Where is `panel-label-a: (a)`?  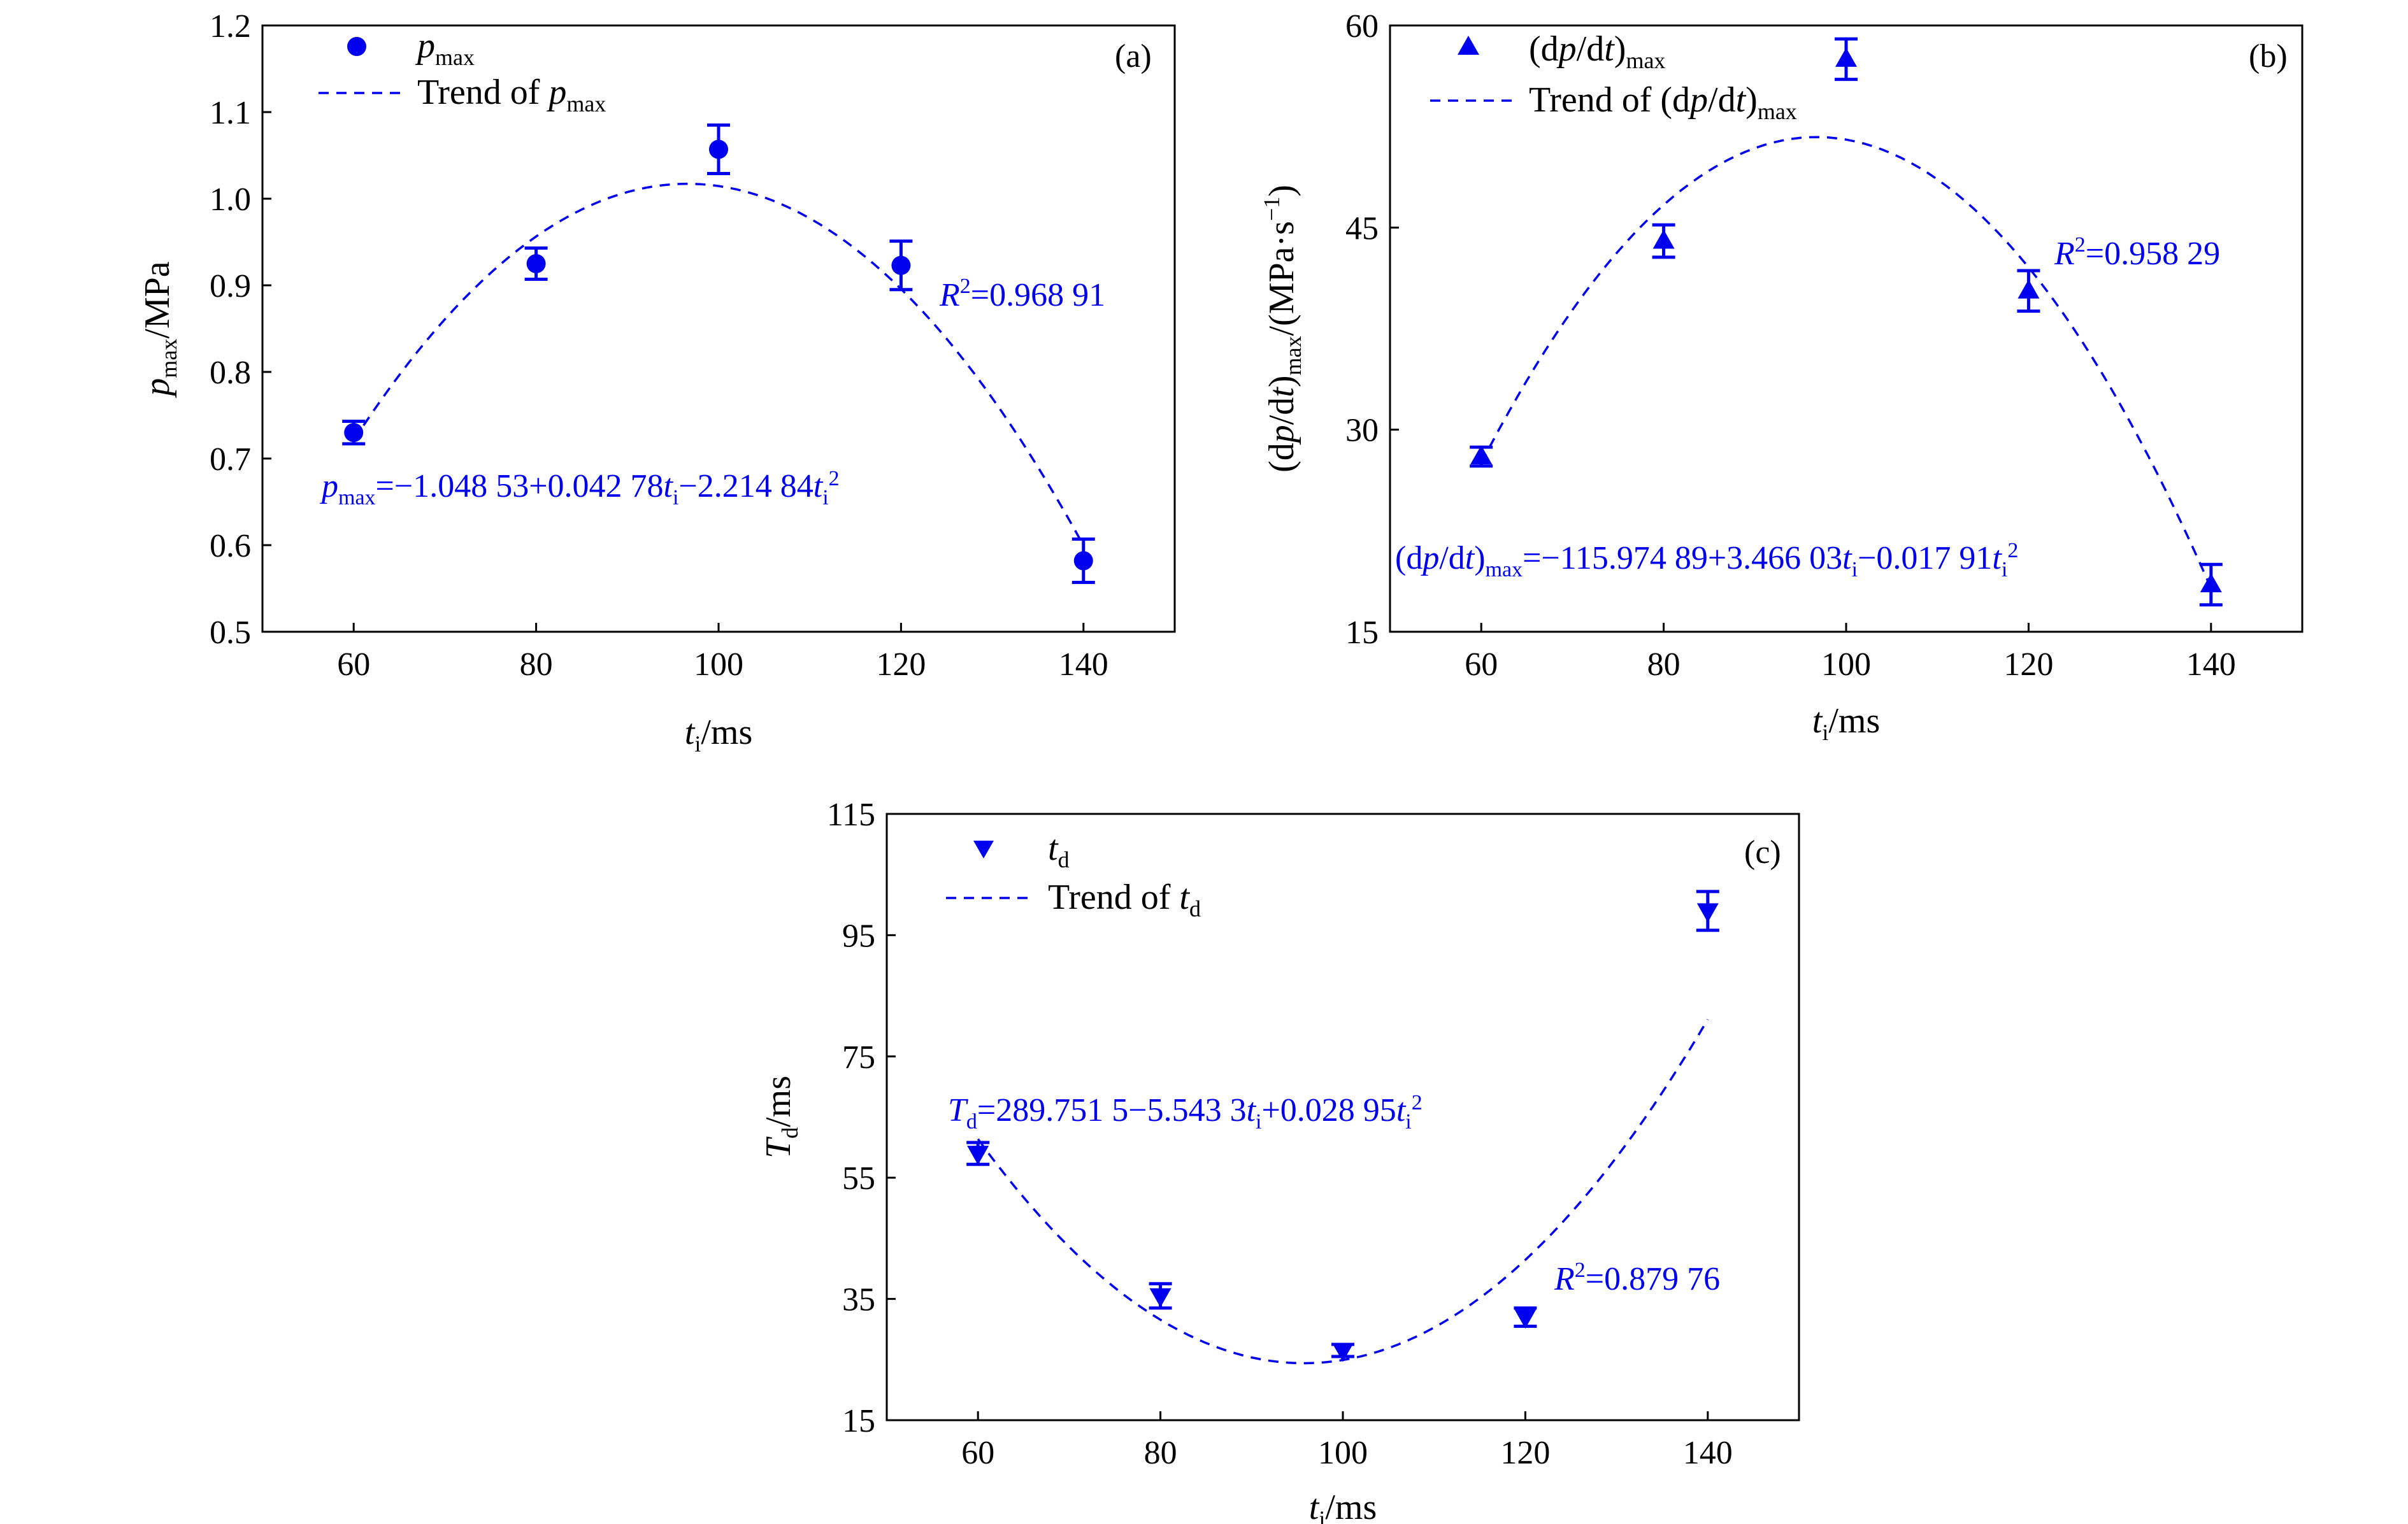 panel-label-a: (a) is located at coordinates (1133, 56).